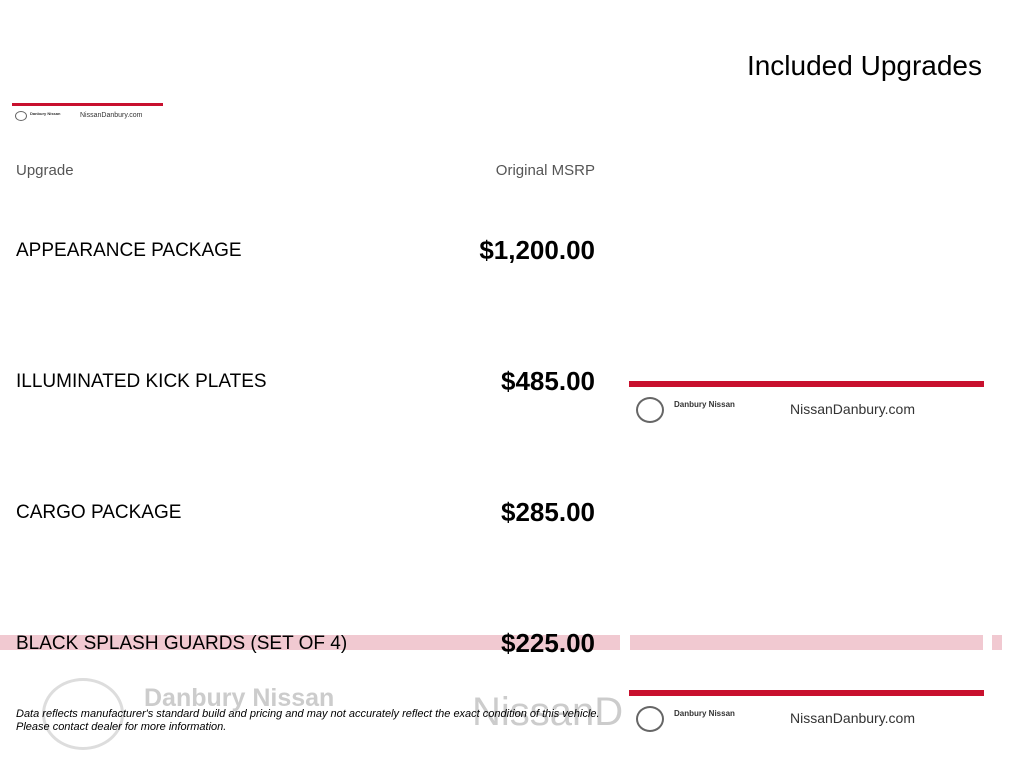 The height and width of the screenshot is (768, 1024). What do you see at coordinates (129, 250) in the screenshot?
I see `upgrade-name: APPEARANCE PACKAGE` at bounding box center [129, 250].